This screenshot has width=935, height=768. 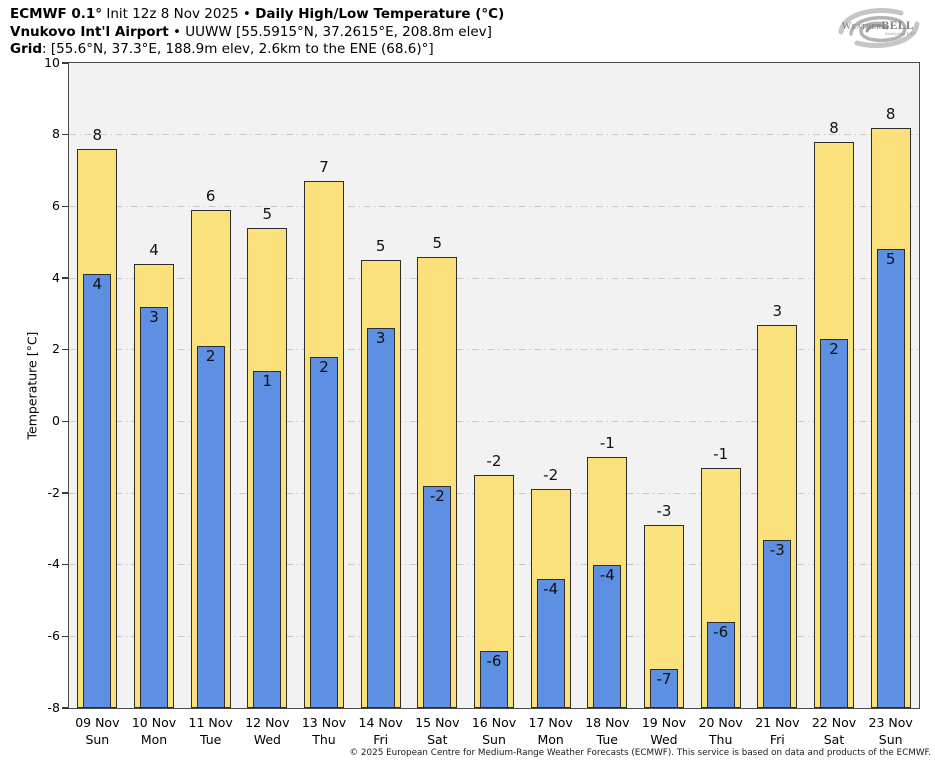 I want to click on chart-title: Daily High/Low Temperature (°C), so click(x=380, y=14).